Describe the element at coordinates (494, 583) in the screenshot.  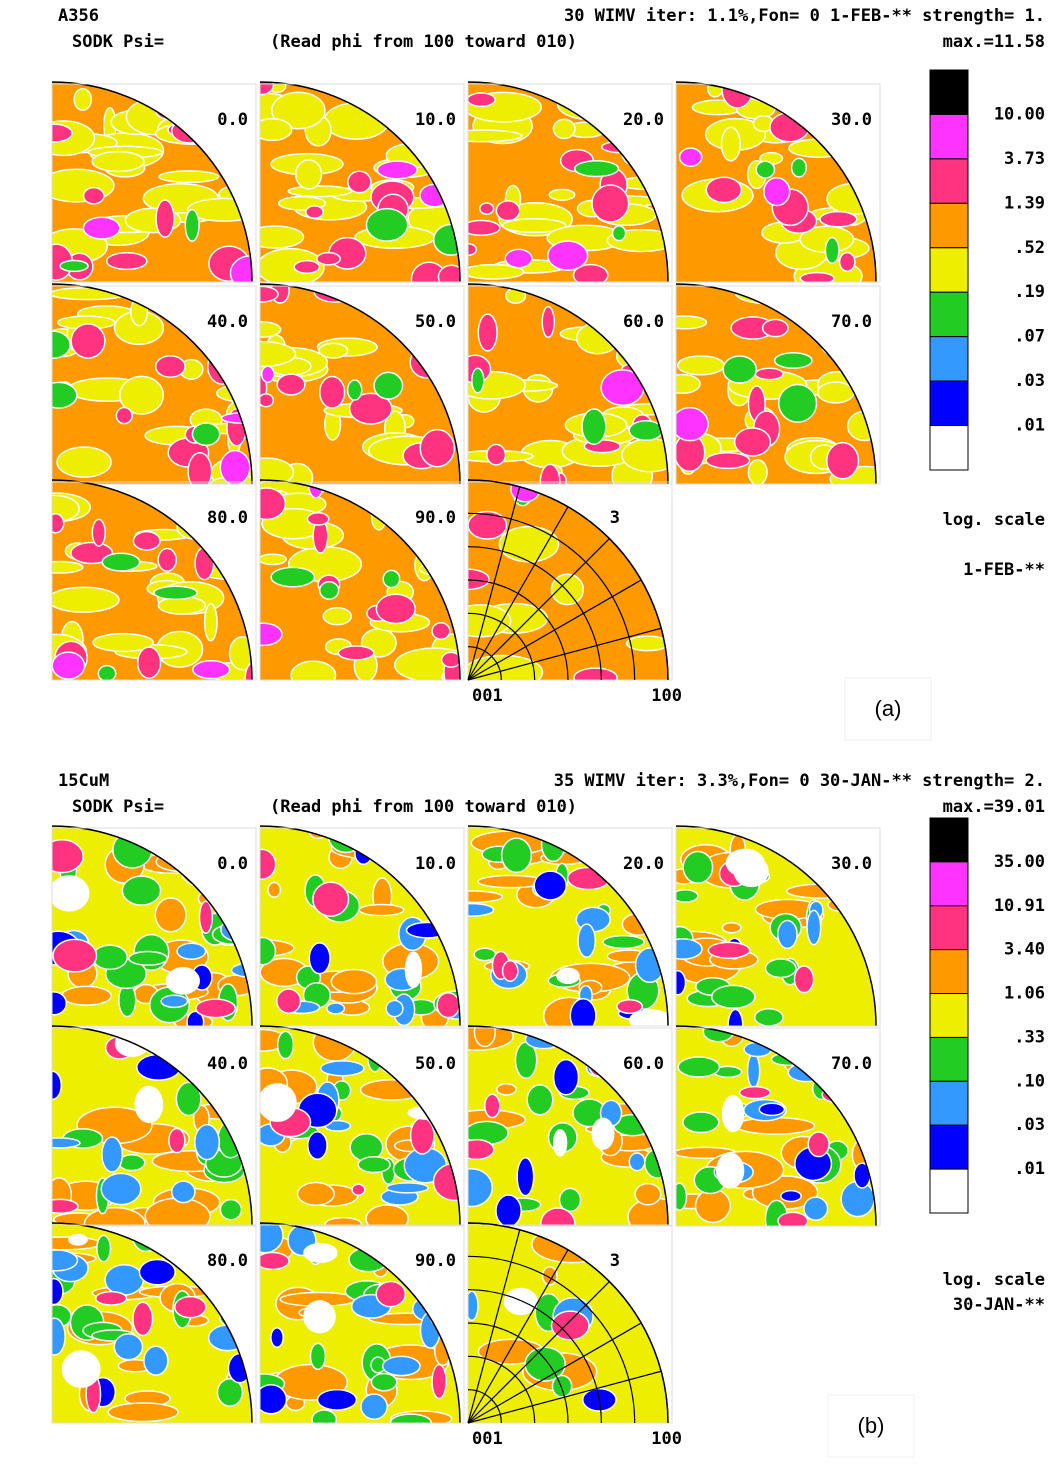
I see `polar-radial` at that location.